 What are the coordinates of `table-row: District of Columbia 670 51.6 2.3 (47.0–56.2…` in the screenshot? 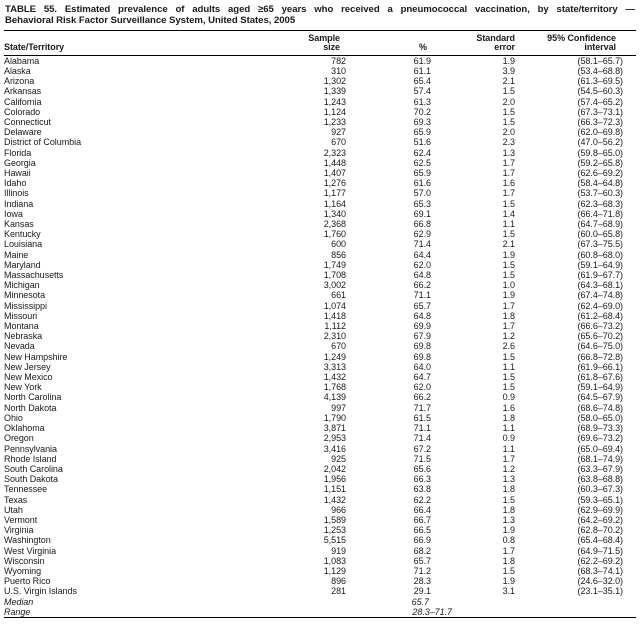 It's located at (320, 142).